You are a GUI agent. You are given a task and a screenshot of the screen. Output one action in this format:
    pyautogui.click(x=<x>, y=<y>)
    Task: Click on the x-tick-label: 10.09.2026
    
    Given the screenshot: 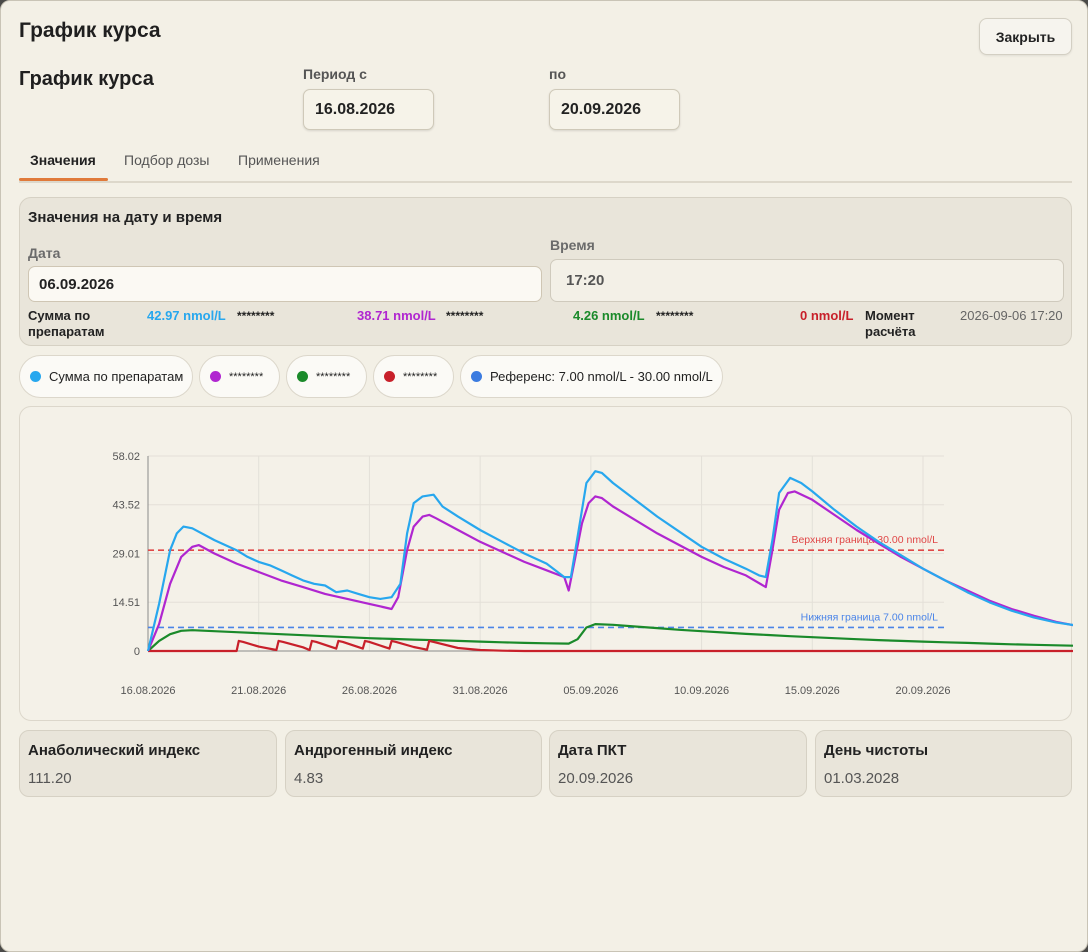 What is the action you would take?
    pyautogui.click(x=701, y=691)
    